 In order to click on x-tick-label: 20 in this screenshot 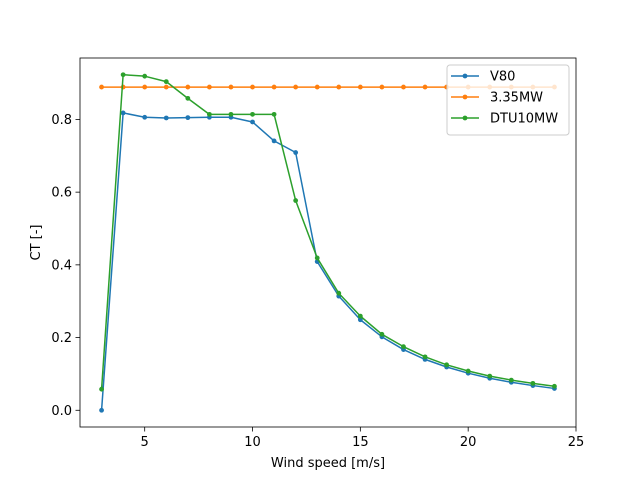, I will do `click(468, 442)`.